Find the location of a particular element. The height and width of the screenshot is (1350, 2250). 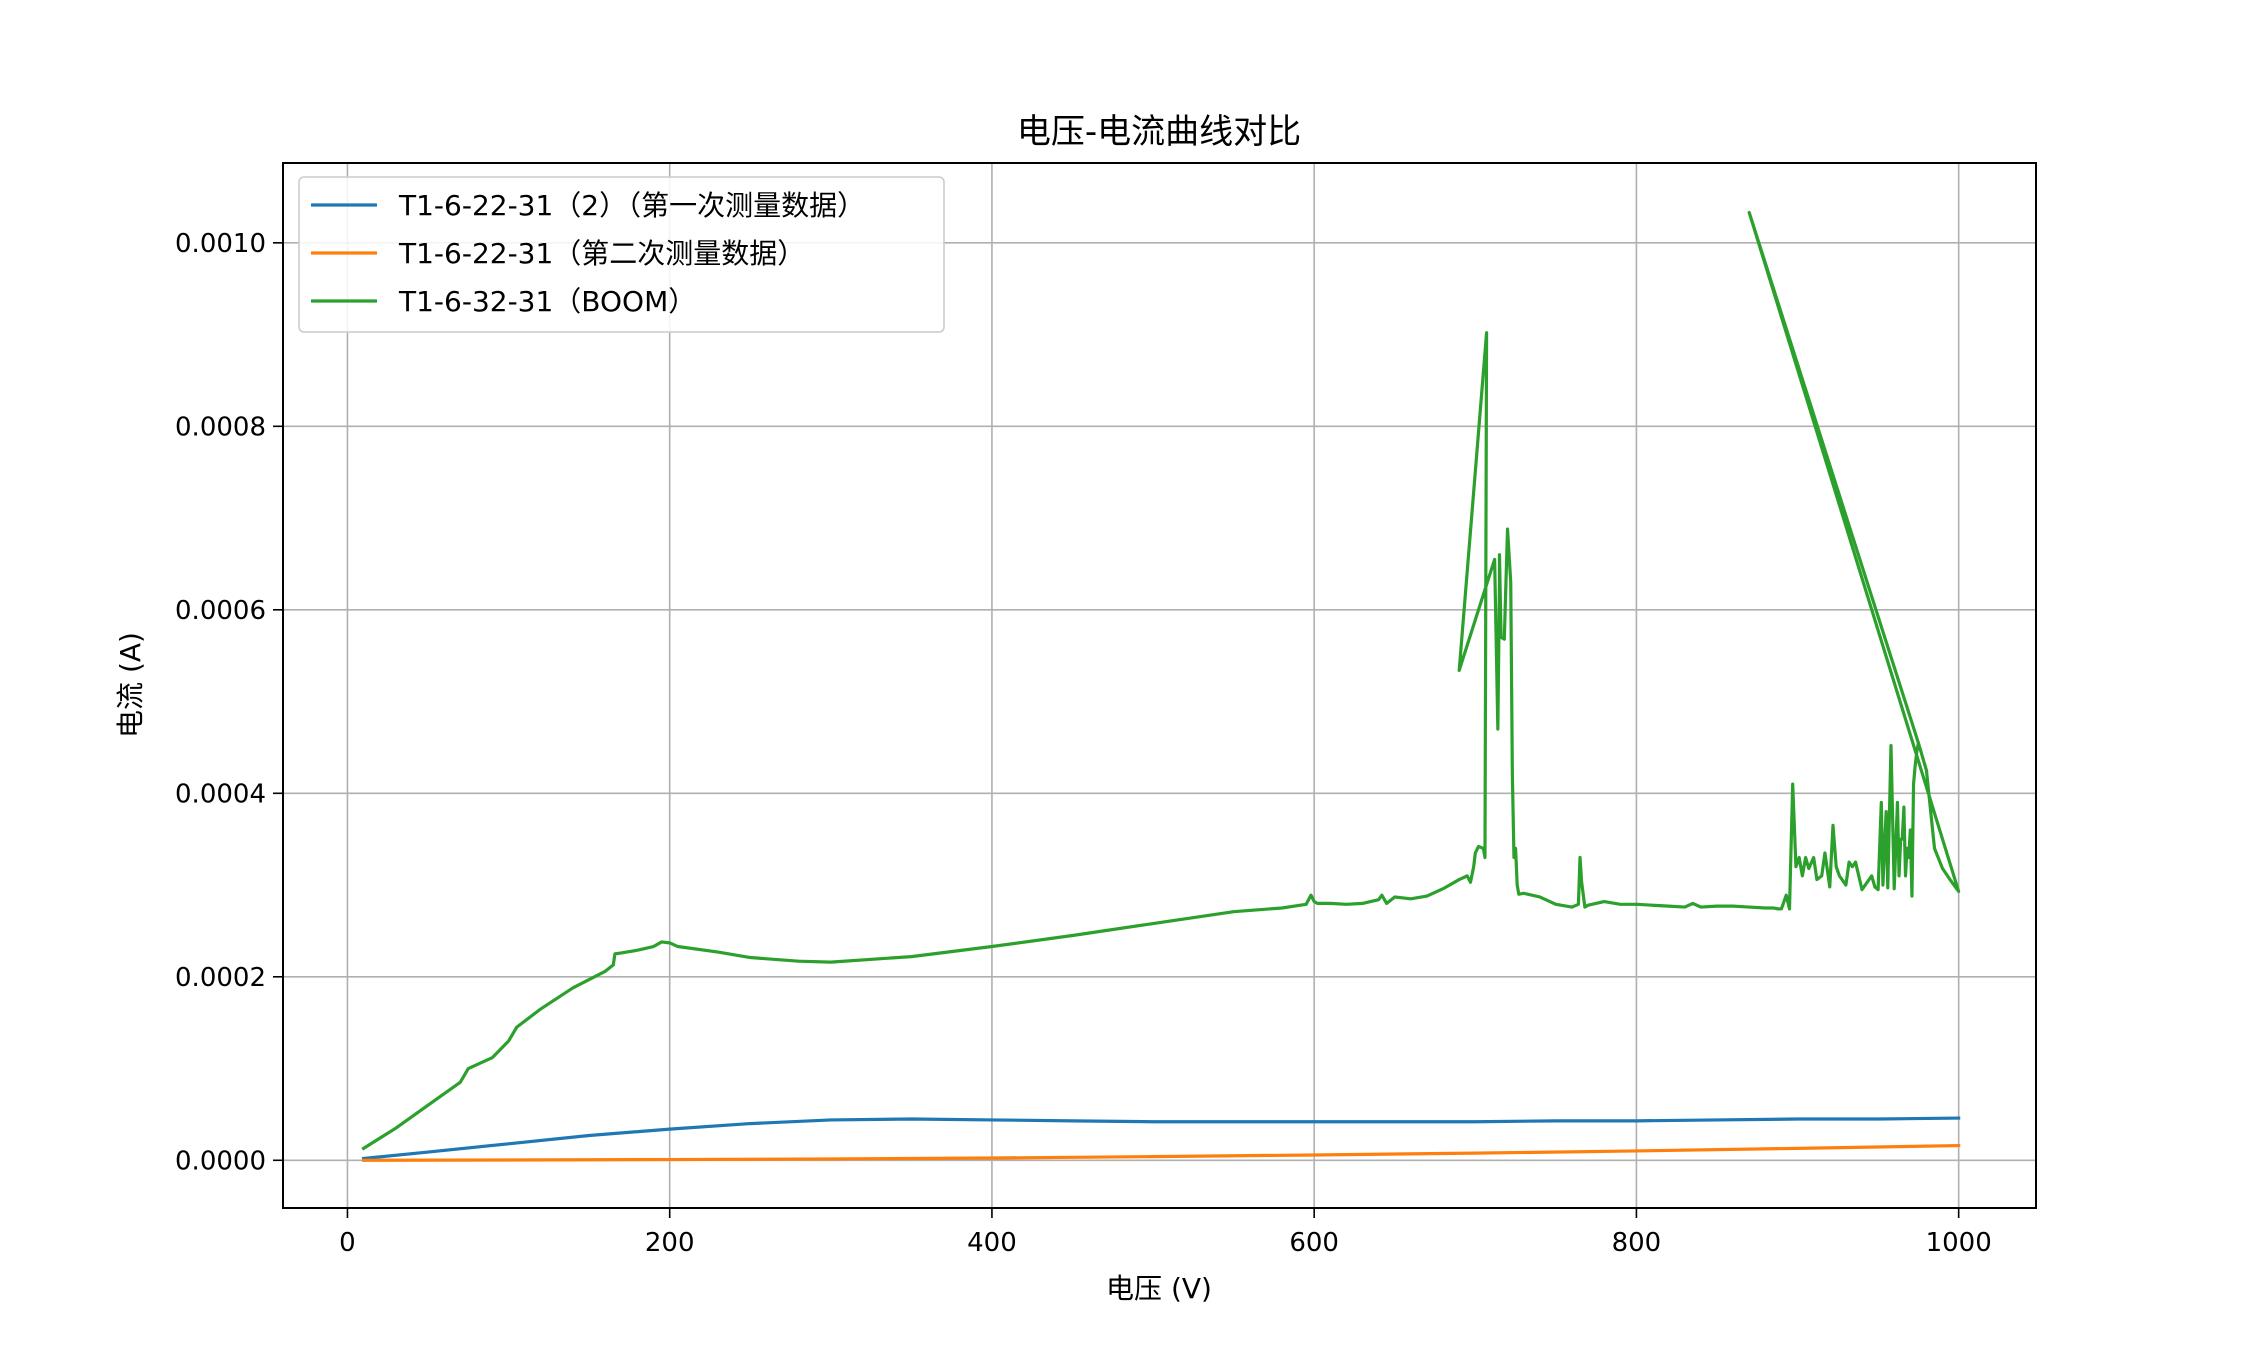

legend-box is located at coordinates (621, 254).